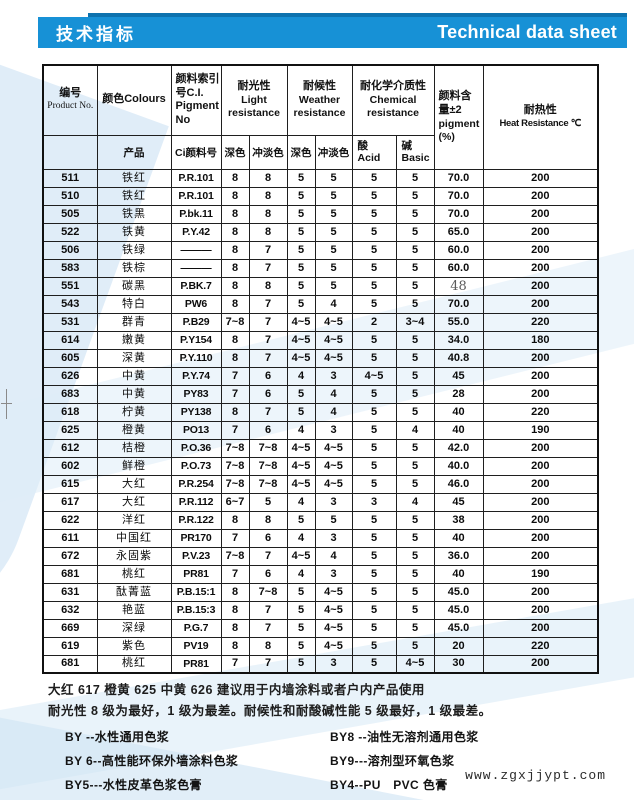  What do you see at coordinates (134, 394) in the screenshot?
I see `table-cell: 中黄` at bounding box center [134, 394].